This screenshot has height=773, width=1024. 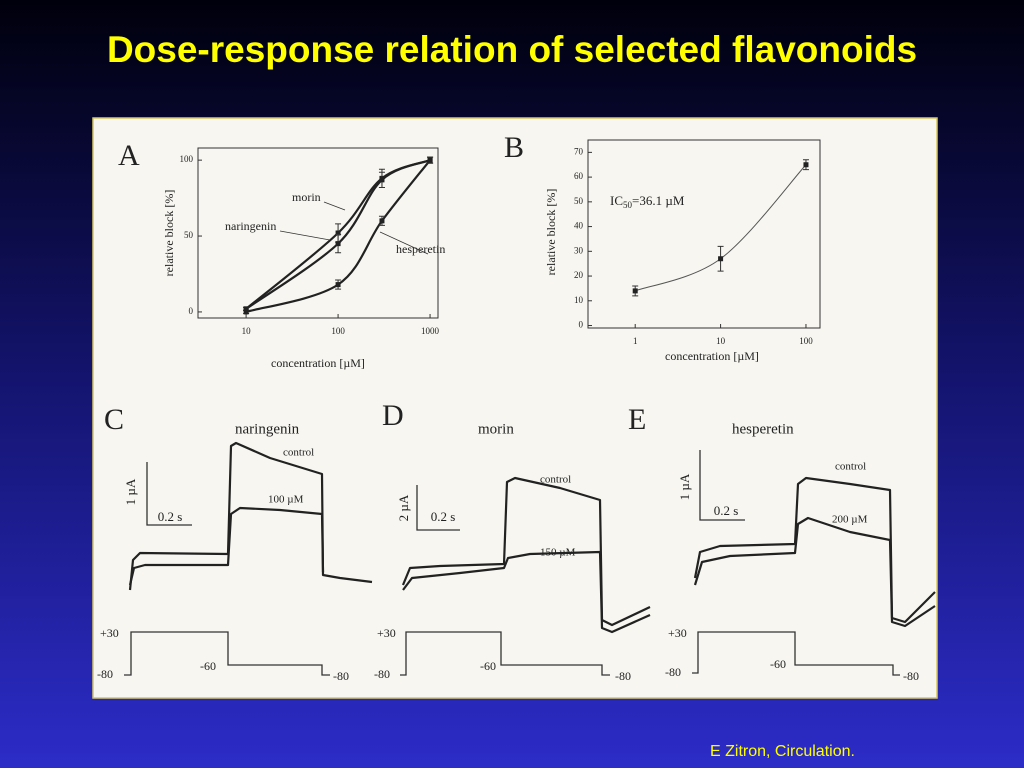 What do you see at coordinates (658, 200) in the screenshot?
I see `annotation-part: =36.1 µM` at bounding box center [658, 200].